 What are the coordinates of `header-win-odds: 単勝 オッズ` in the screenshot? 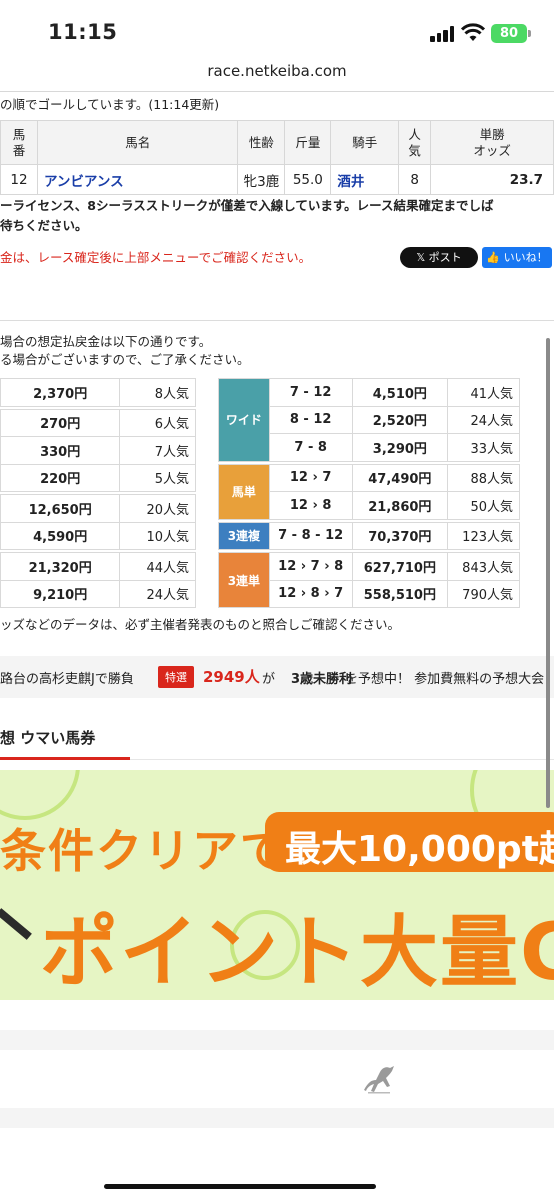 It's located at (492, 142).